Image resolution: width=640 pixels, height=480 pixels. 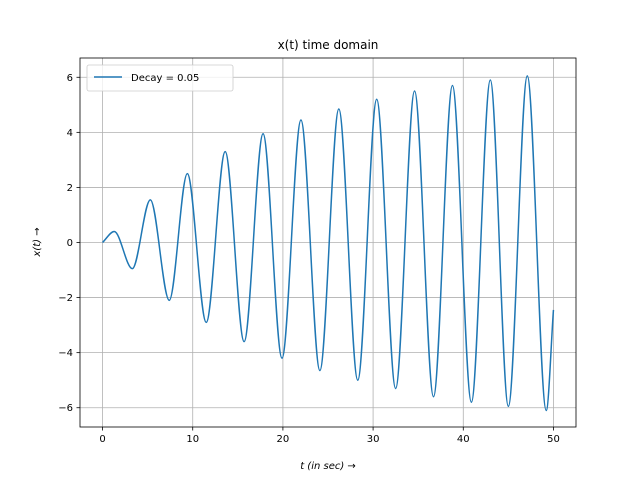 I want to click on x-tick-label: 50, so click(x=553, y=439).